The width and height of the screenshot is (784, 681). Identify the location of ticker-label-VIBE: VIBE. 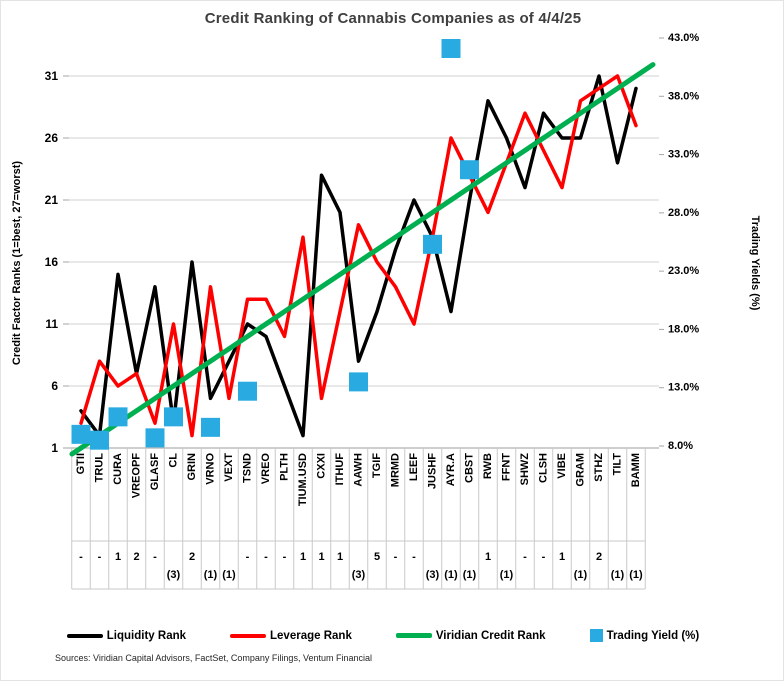
(562, 466).